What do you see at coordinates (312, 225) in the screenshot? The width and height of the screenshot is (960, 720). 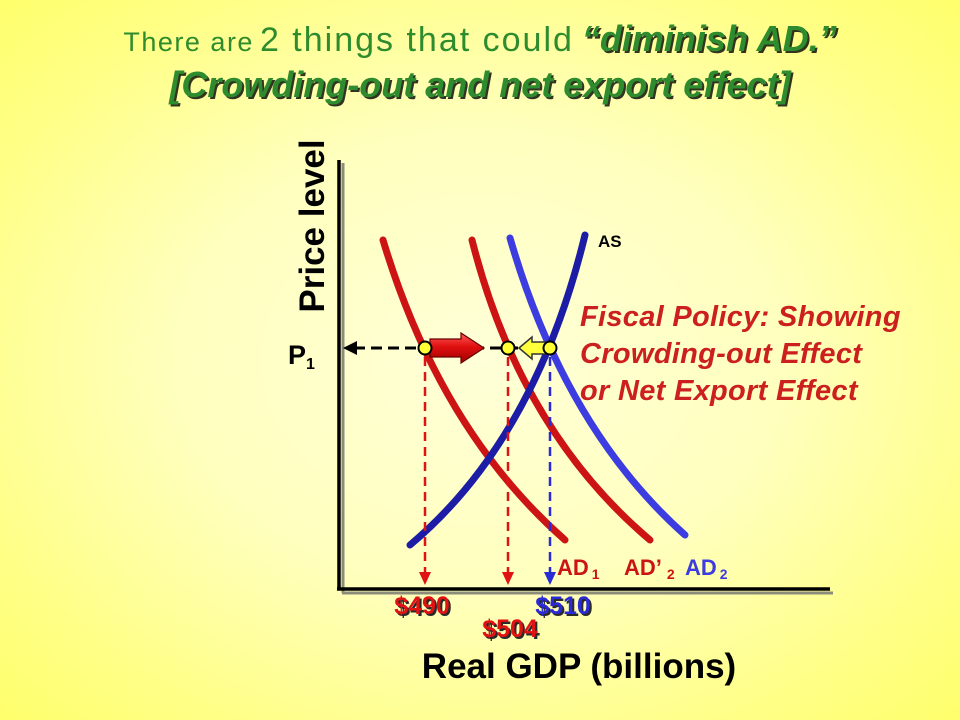 I see `y-axis-label: Price level` at bounding box center [312, 225].